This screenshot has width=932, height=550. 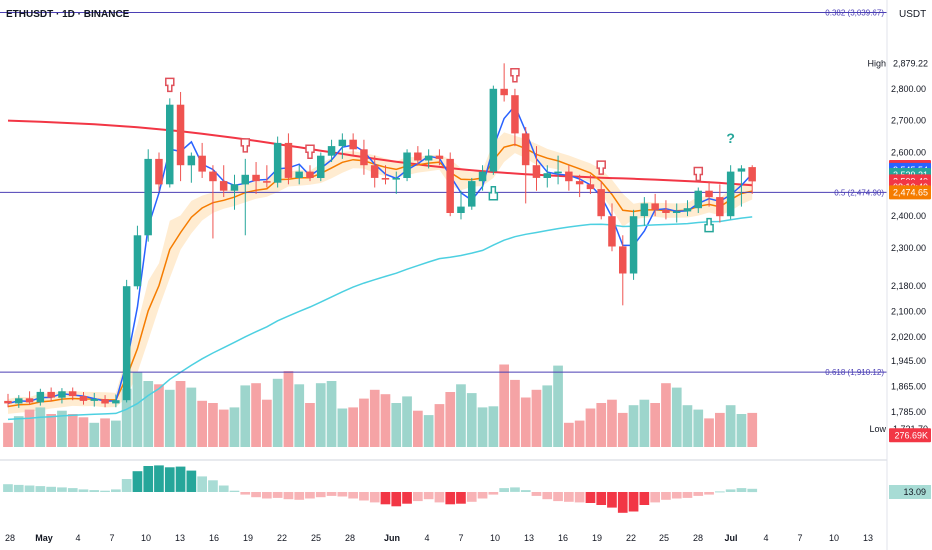 What do you see at coordinates (910, 492) in the screenshot?
I see `oscillator-badge` at bounding box center [910, 492].